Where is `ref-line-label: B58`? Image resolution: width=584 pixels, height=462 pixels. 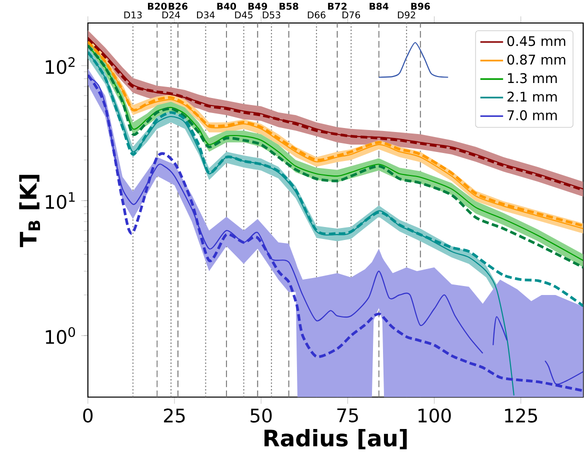 ref-line-label: B58 is located at coordinates (289, 6).